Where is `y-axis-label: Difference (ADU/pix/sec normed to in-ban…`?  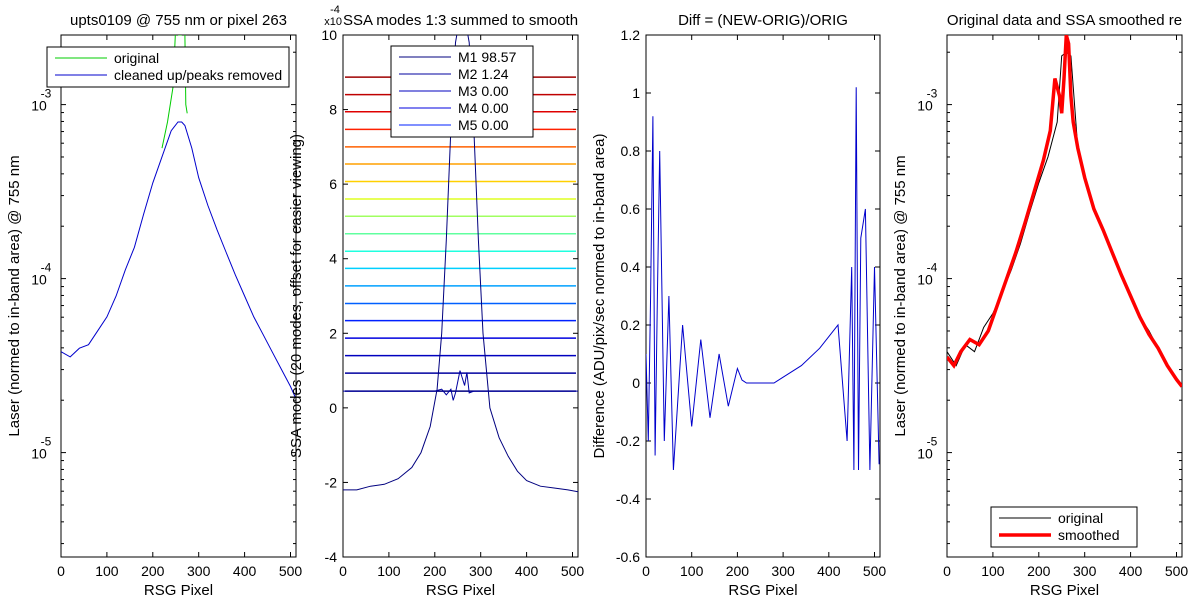 y-axis-label: Difference (ADU/pix/sec normed to in-ban… is located at coordinates (599, 296).